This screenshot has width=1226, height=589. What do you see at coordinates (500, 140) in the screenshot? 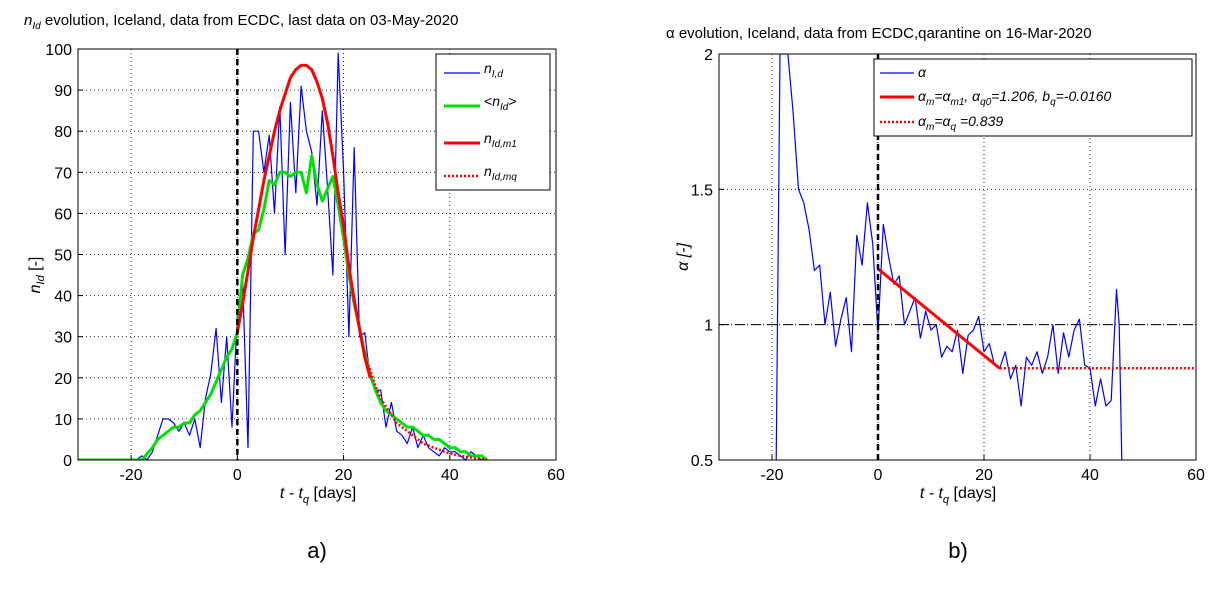
I see `legend-label-n-id-m1: nId,m1` at bounding box center [500, 140].